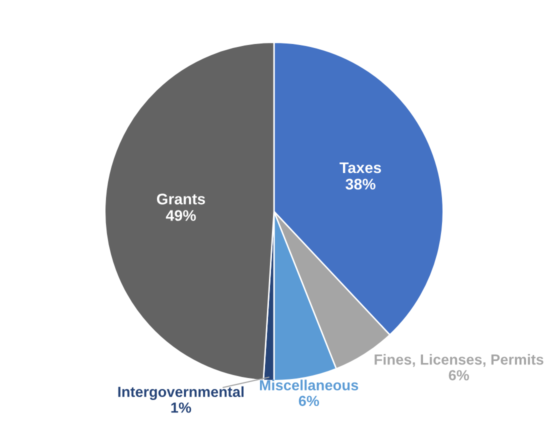 The width and height of the screenshot is (548, 423). What do you see at coordinates (181, 215) in the screenshot?
I see `data-label: 49%` at bounding box center [181, 215].